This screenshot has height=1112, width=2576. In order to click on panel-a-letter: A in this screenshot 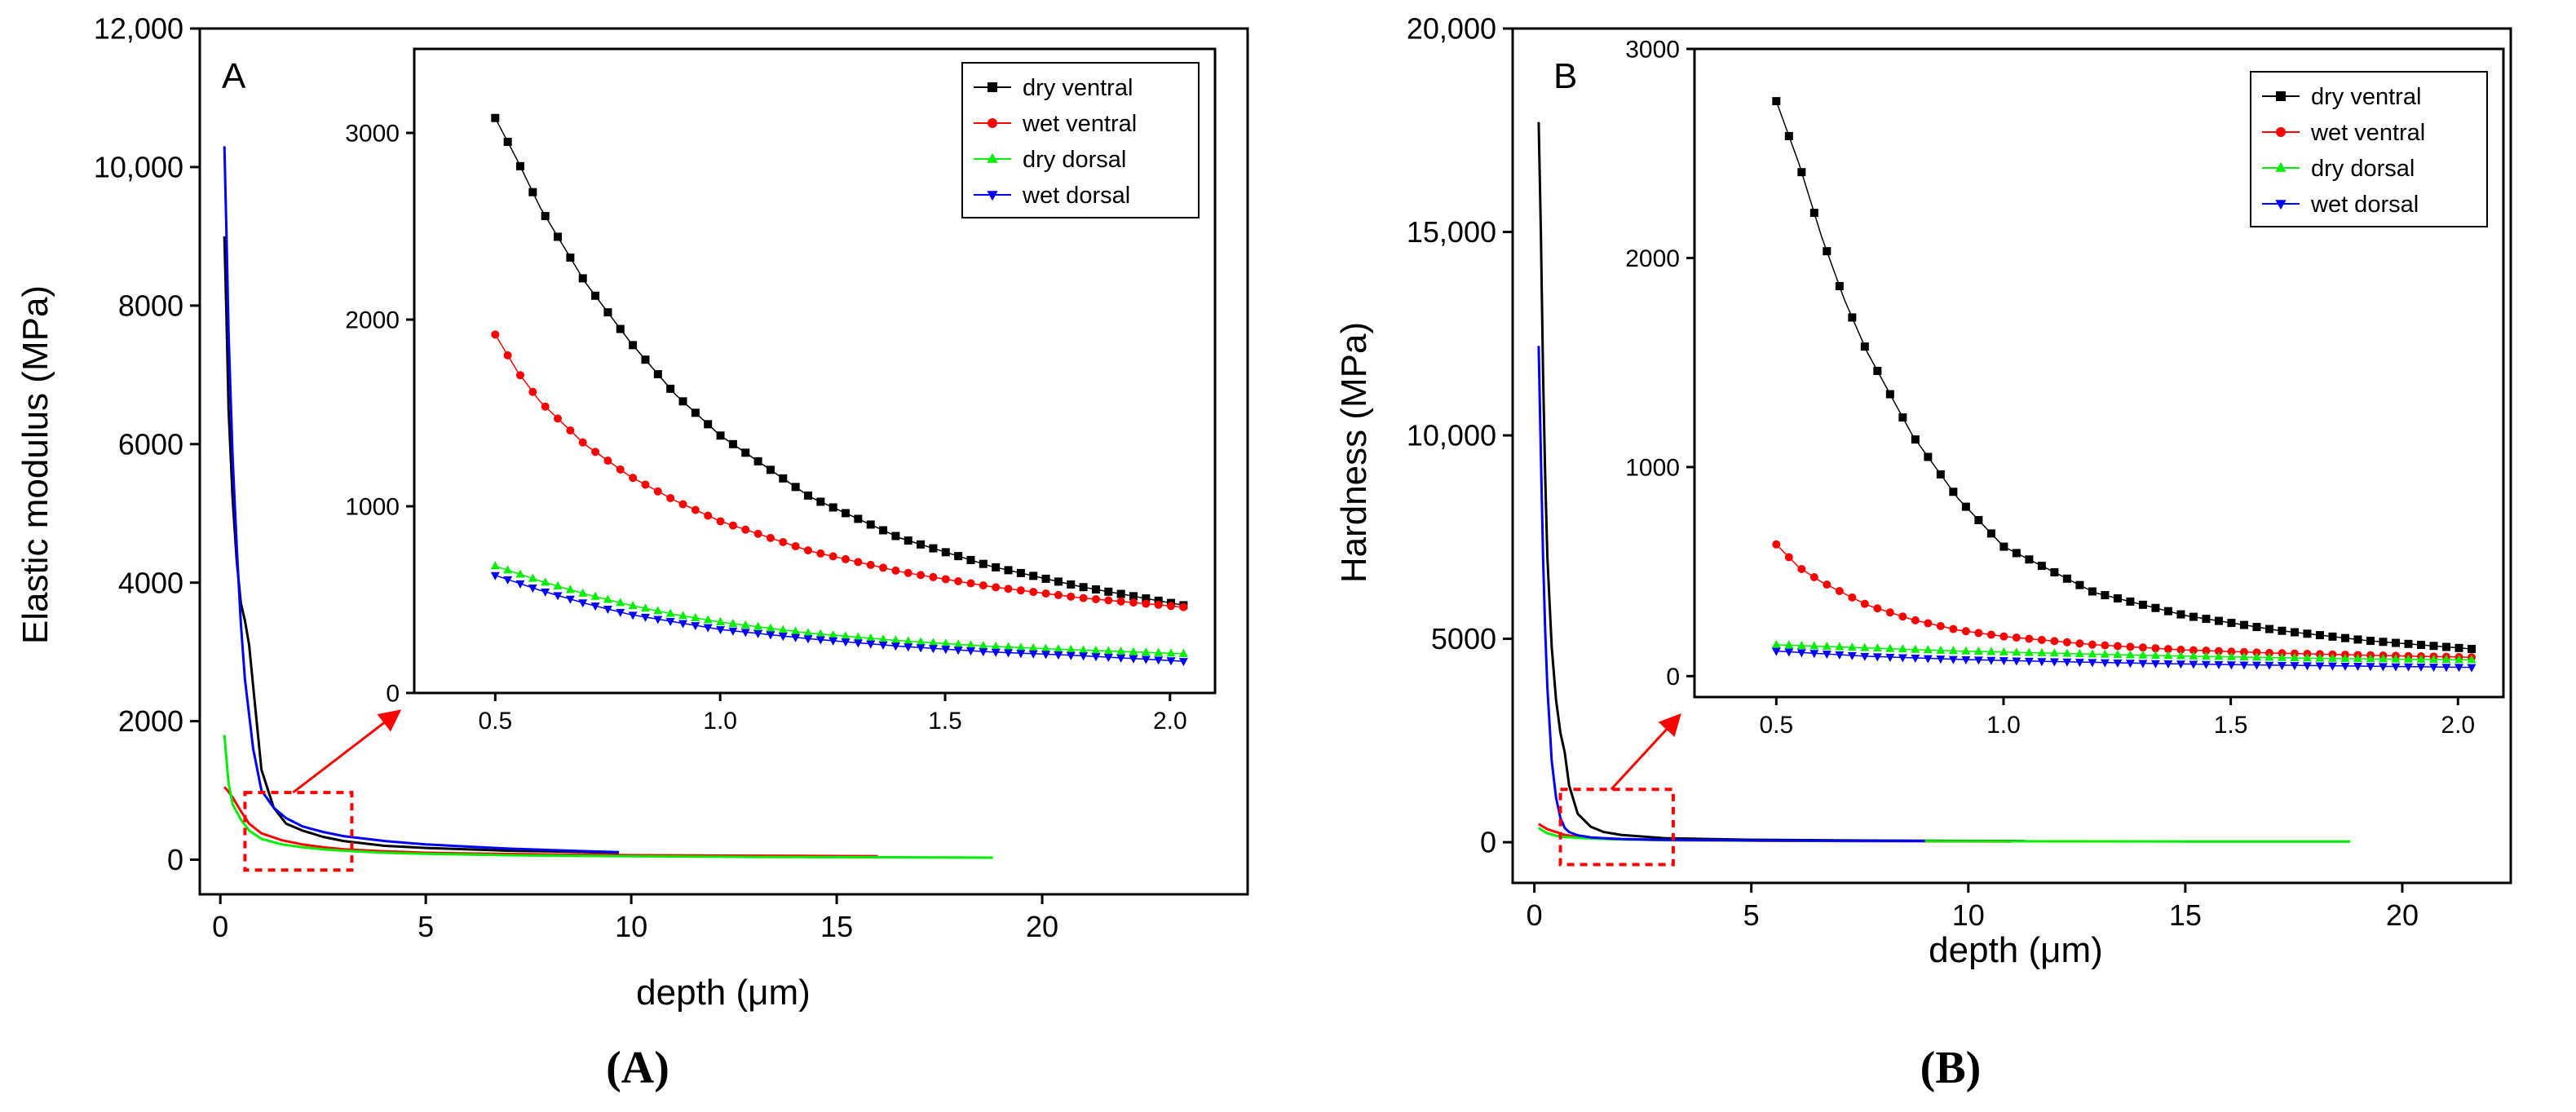, I will do `click(234, 76)`.